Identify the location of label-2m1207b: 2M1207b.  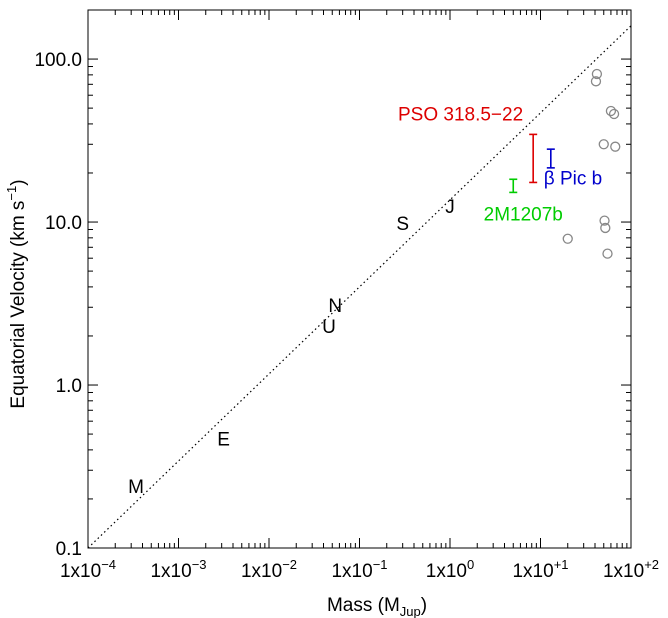
(523, 214).